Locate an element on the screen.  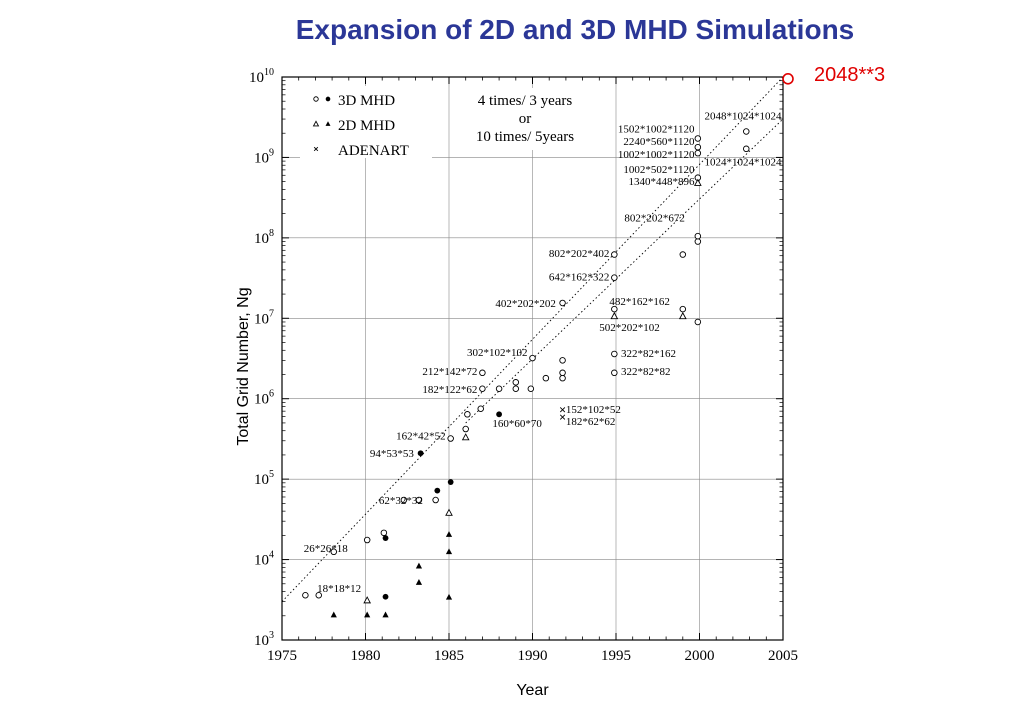
slide-title: Expansion of 2D and 3D MHD Simulations is located at coordinates (575, 29).